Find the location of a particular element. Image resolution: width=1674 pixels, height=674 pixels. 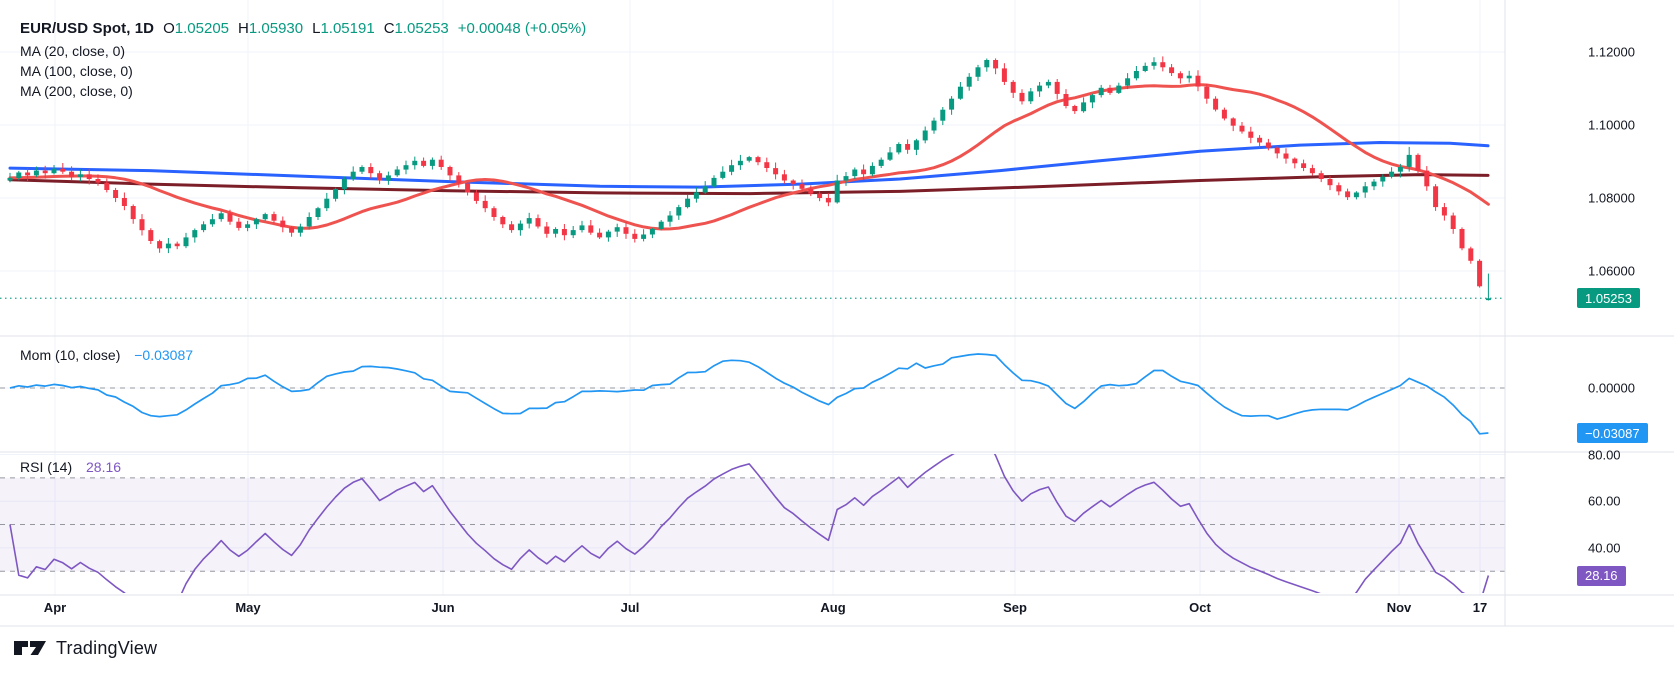

mom-legend: Mom (10, close) −0.03087 is located at coordinates (106, 355).